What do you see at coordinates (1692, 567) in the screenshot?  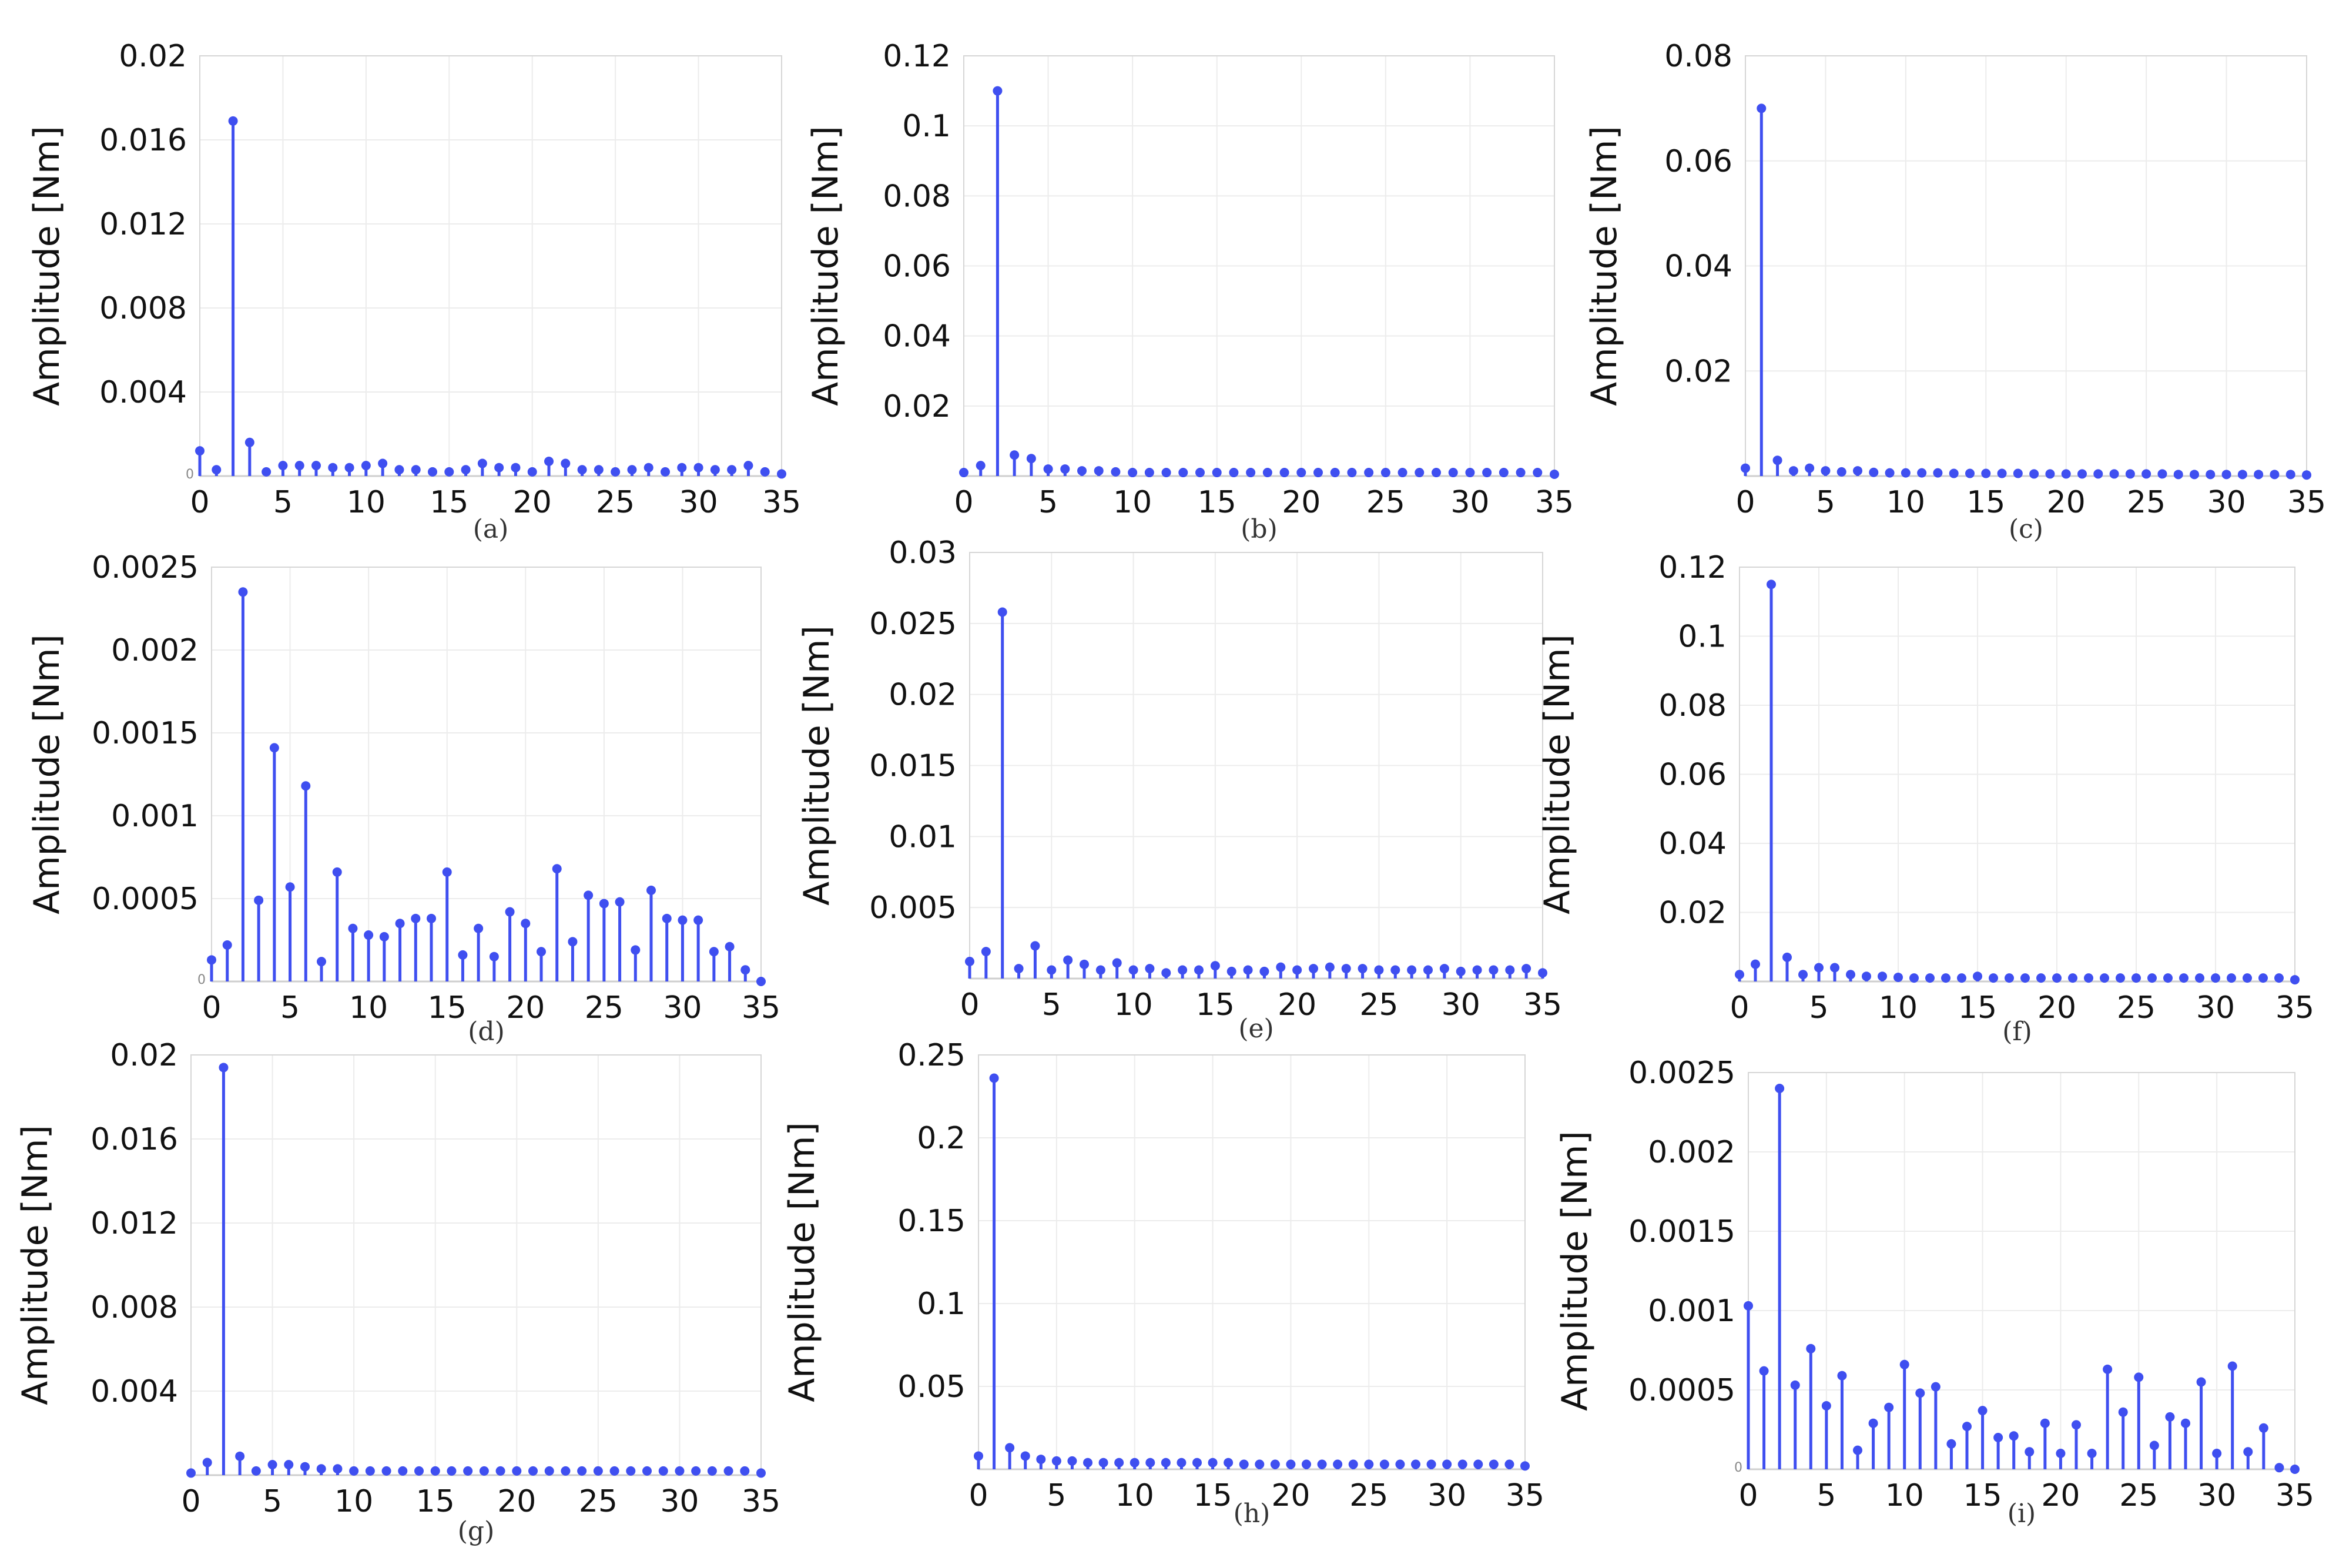 I see `y-tick-label: 0.12` at bounding box center [1692, 567].